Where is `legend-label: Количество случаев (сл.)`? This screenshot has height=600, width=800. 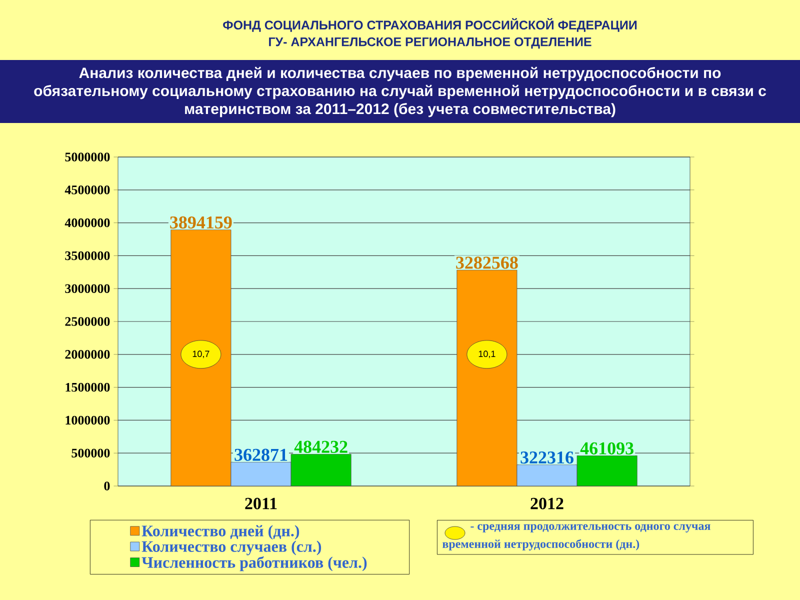
legend-label: Количество случаев (сл.) is located at coordinates (232, 548).